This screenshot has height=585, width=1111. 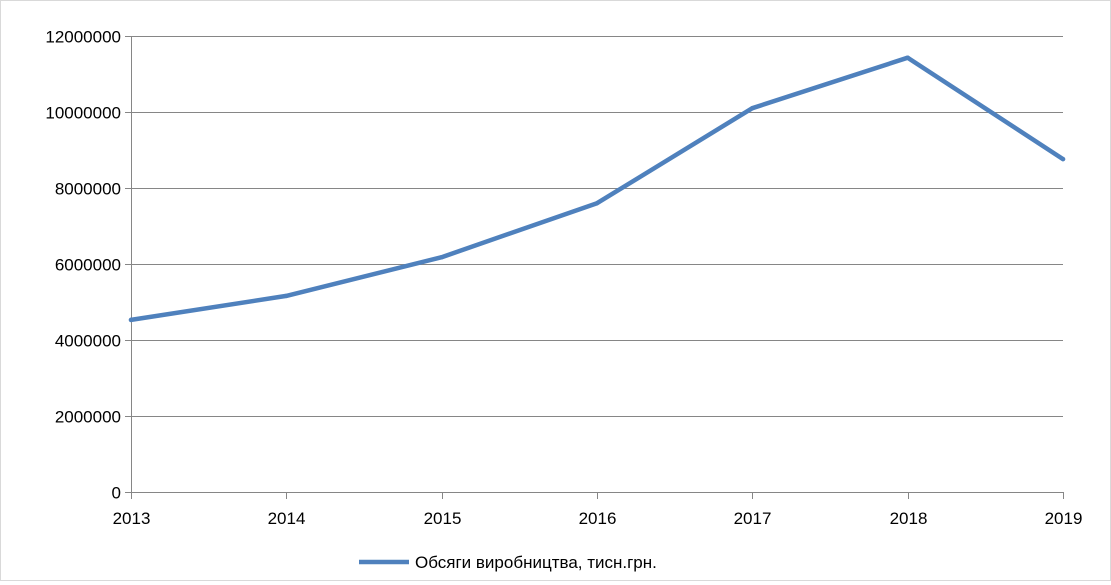 I want to click on y-tick-label: 2000000, so click(x=88, y=417).